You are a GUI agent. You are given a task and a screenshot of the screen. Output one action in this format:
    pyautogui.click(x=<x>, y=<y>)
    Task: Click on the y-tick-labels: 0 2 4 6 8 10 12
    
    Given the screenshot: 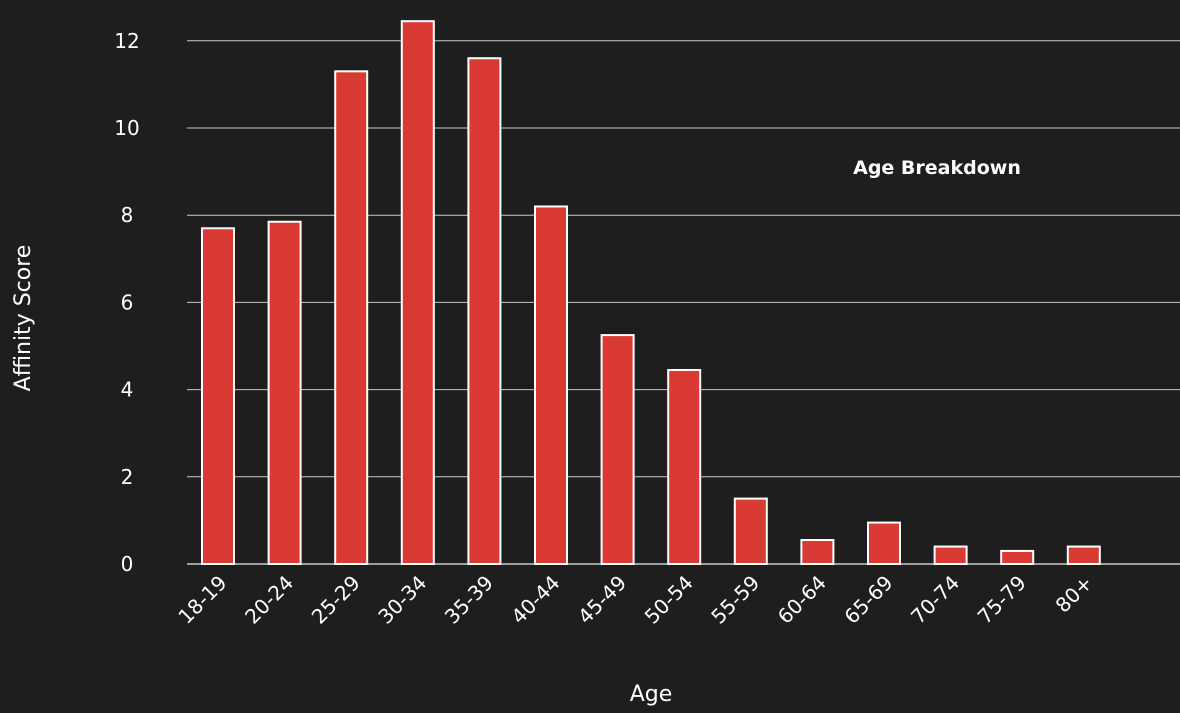 What is the action you would take?
    pyautogui.click(x=126, y=302)
    